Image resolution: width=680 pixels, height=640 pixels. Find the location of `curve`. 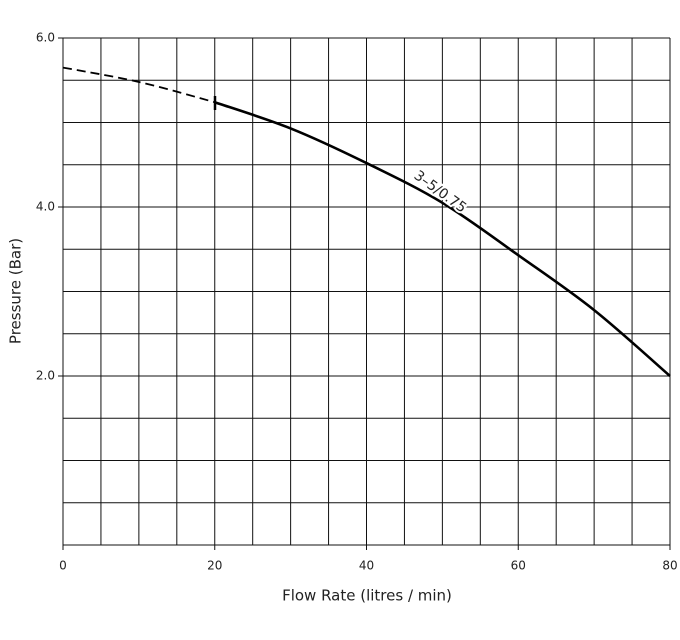

curve is located at coordinates (138, 85).